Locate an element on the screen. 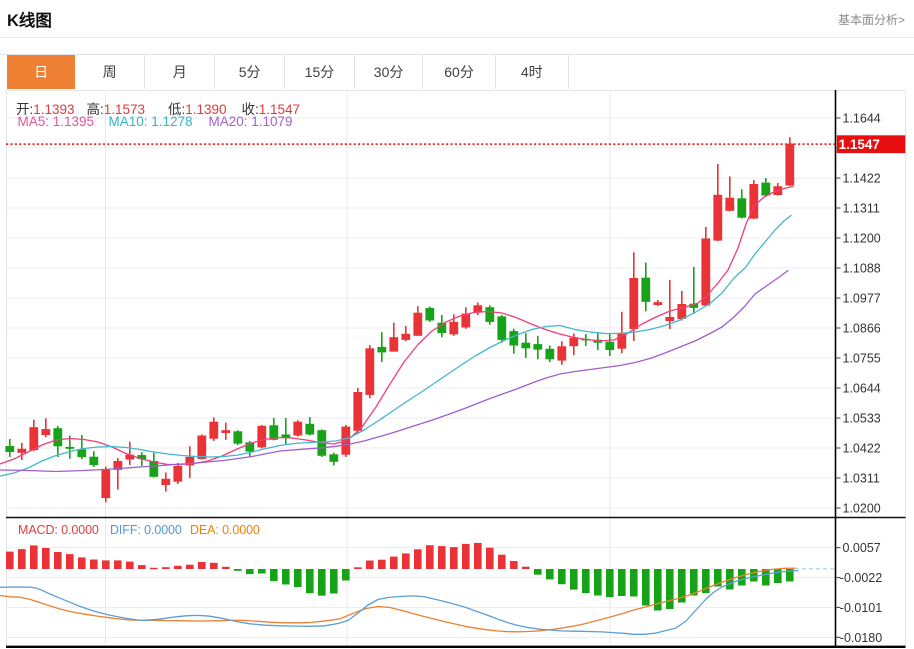  svg-text: 1.1200 is located at coordinates (862, 239).